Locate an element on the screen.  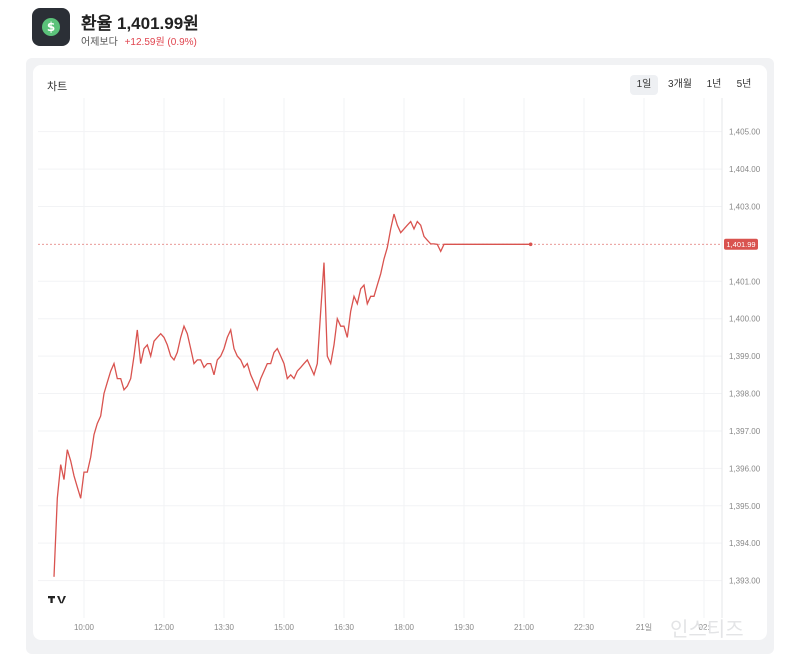
dollar-coin-icon: $ is located at coordinates (51, 27).